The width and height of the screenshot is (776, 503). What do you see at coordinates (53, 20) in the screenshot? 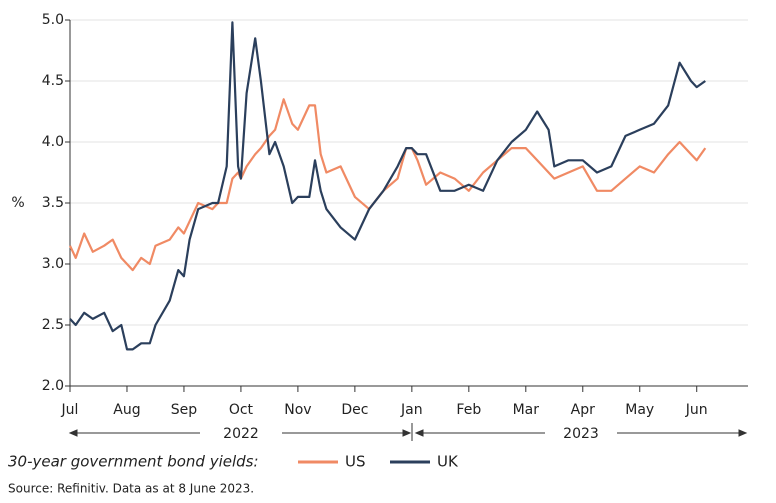
I see `y-tick-label: 5.0` at bounding box center [53, 20].